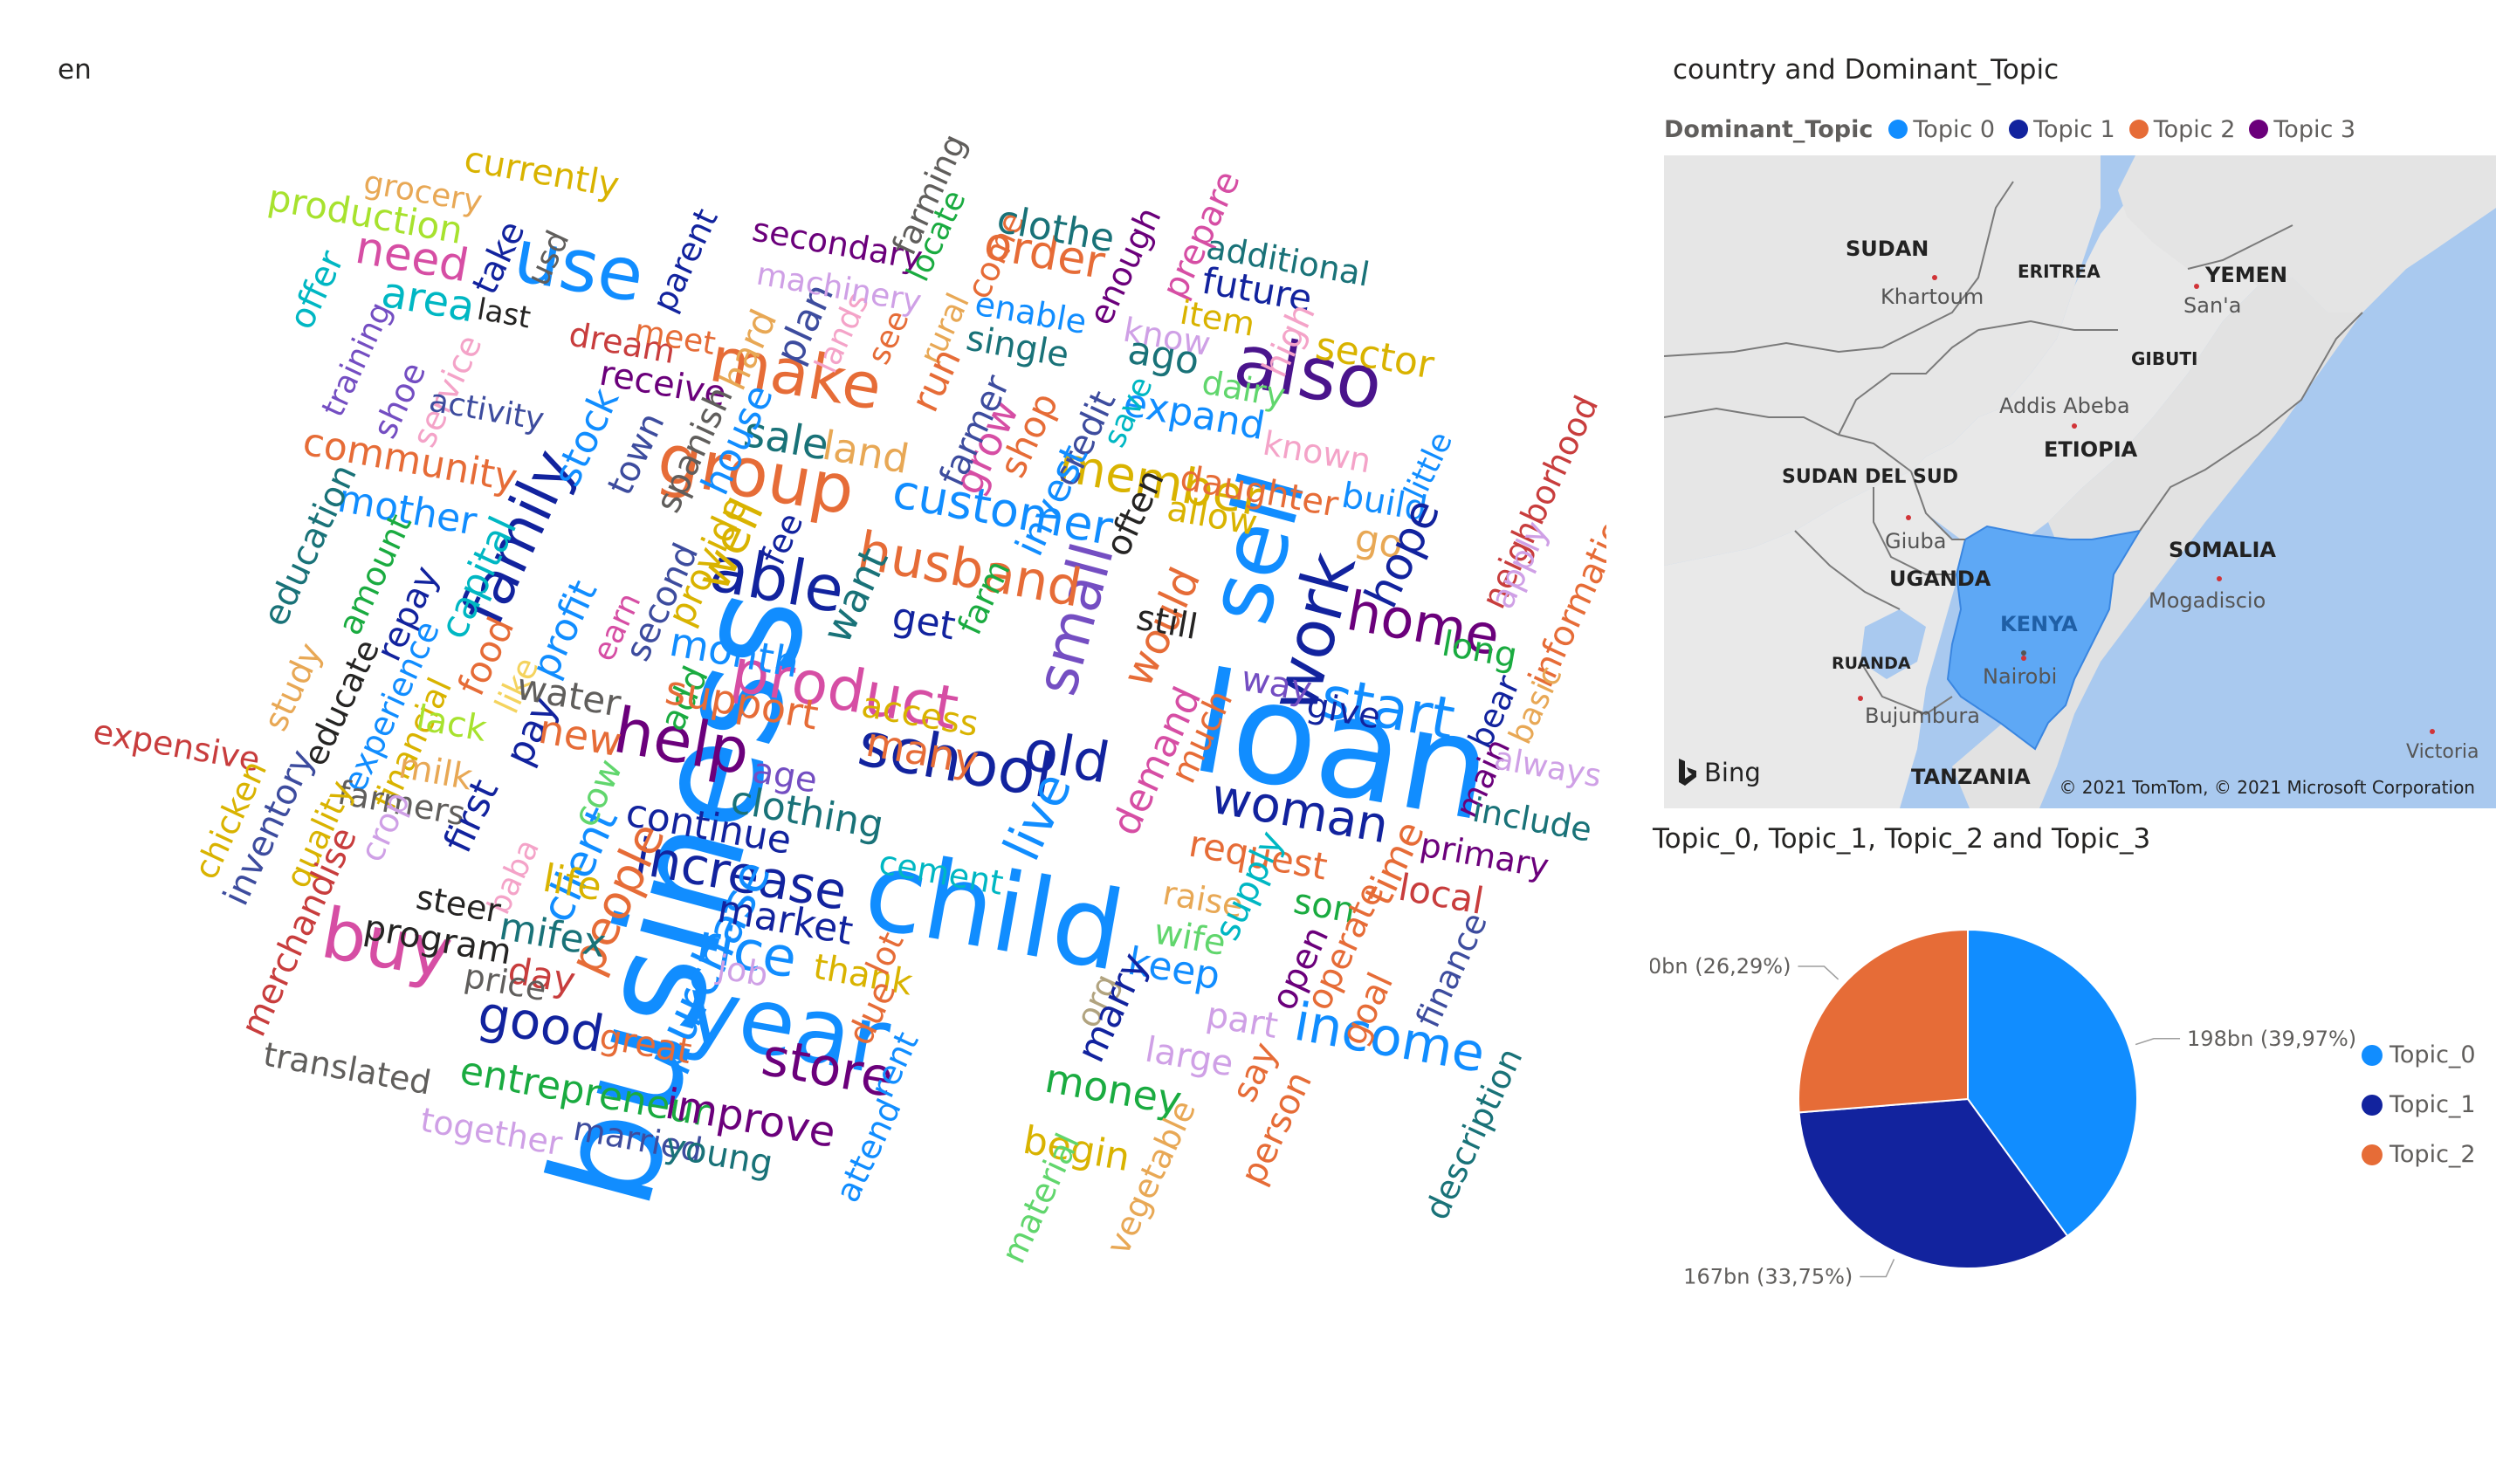 The image size is (2503, 1484). I want to click on label-etiopia: ETIOPIA, so click(2091, 450).